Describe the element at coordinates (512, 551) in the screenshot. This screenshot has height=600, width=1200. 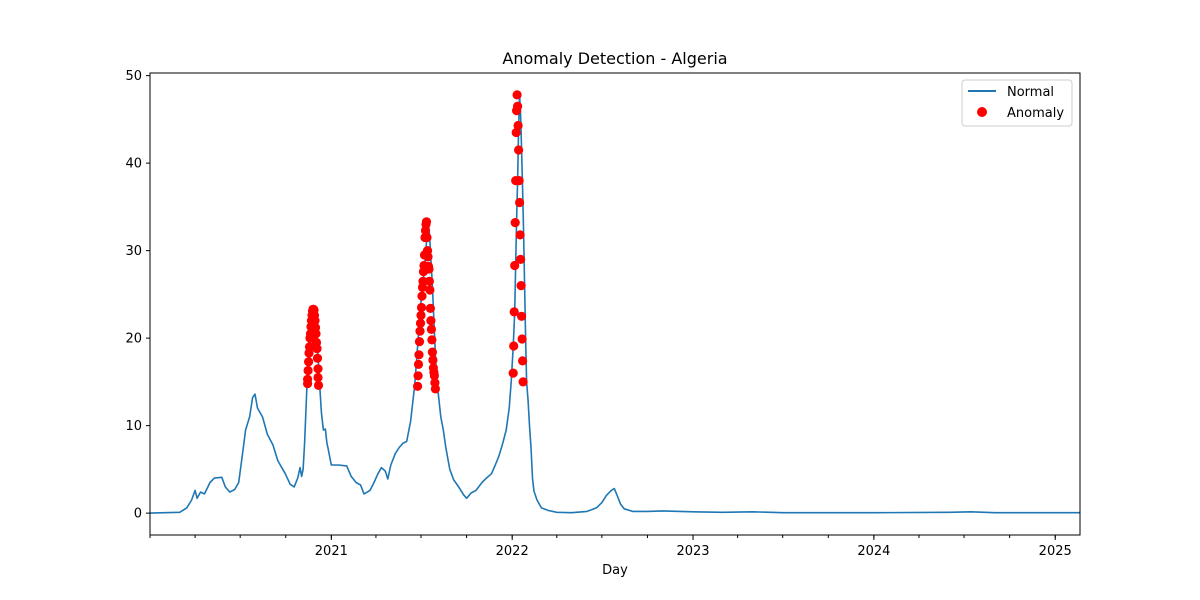
I see `x-tick-label: 2022` at that location.